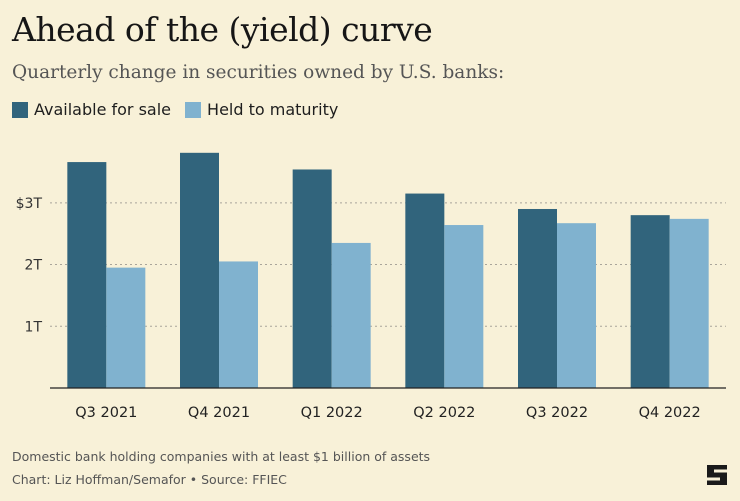  I want to click on legend-label-held-to-maturity: Held to maturity, so click(273, 109).